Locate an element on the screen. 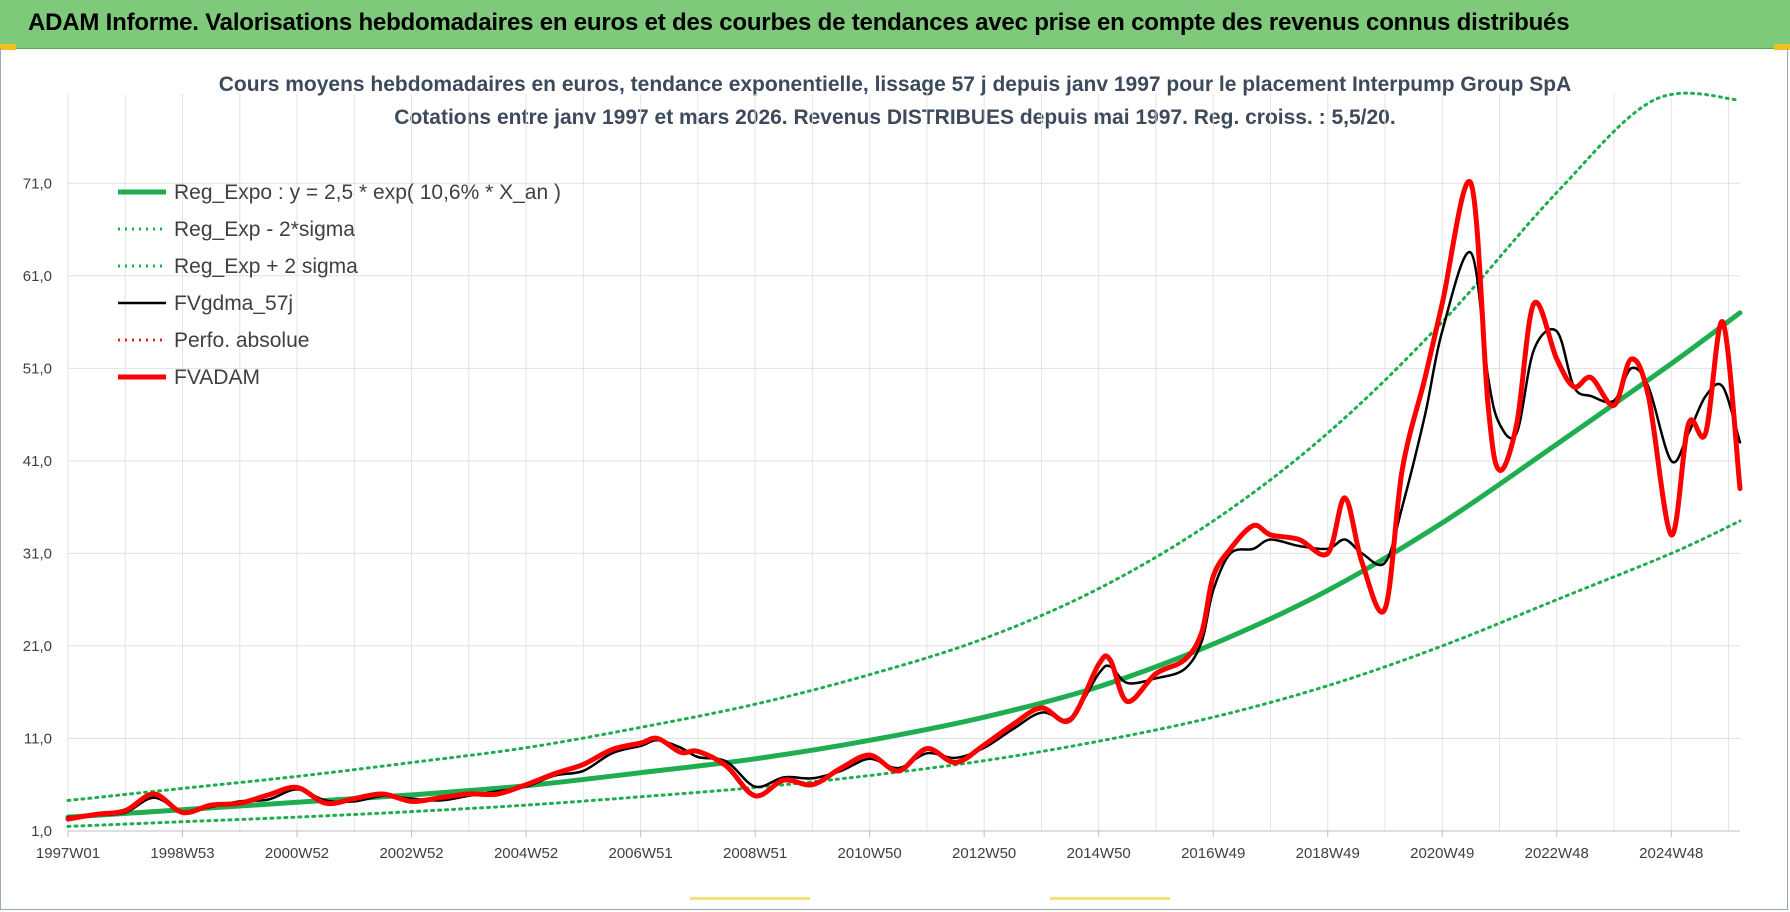 Image resolution: width=1790 pixels, height=912 pixels. x-tick-label: 2000W52 is located at coordinates (297, 853).